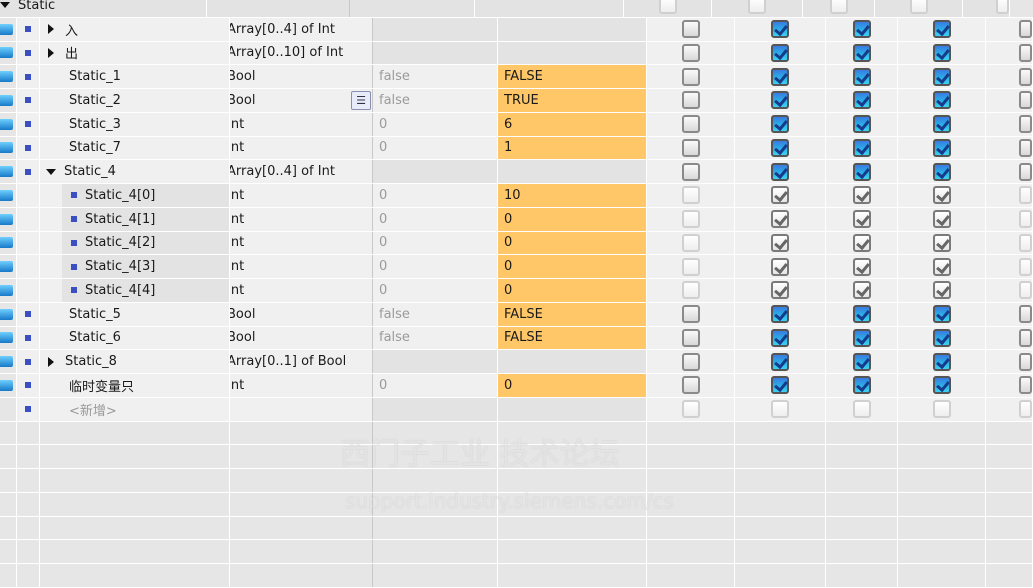 Image resolution: width=1033 pixels, height=588 pixels. What do you see at coordinates (135, 171) in the screenshot?
I see `name-cell: Static_4` at bounding box center [135, 171].